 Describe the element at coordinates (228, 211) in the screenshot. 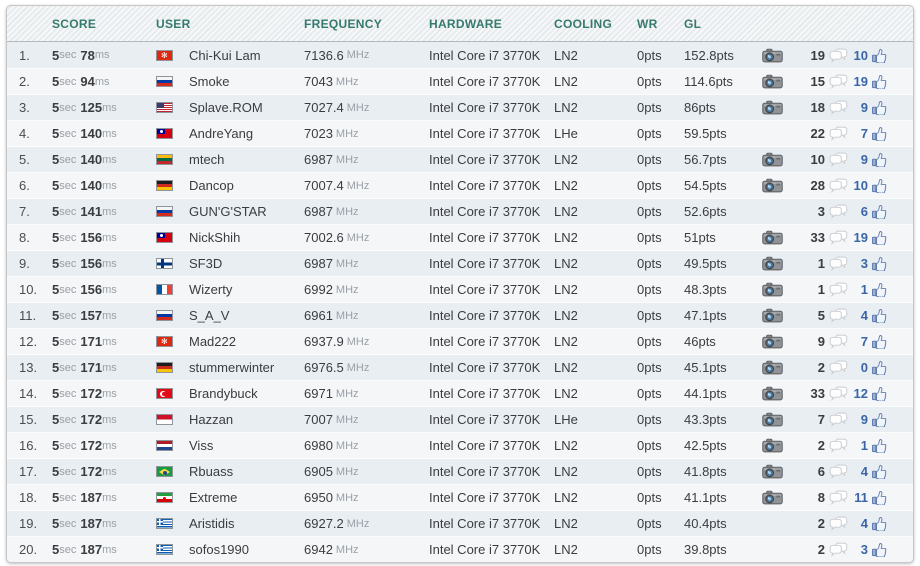

I see `user-link: GUN'G'STAR` at that location.